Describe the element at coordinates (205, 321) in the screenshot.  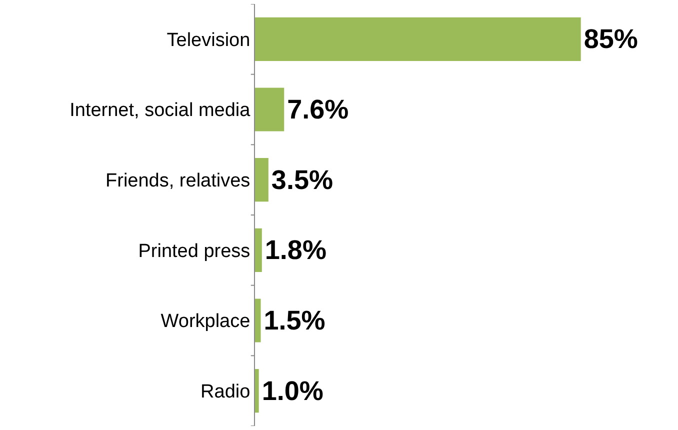
I see `y-tick-label: Workplace` at that location.